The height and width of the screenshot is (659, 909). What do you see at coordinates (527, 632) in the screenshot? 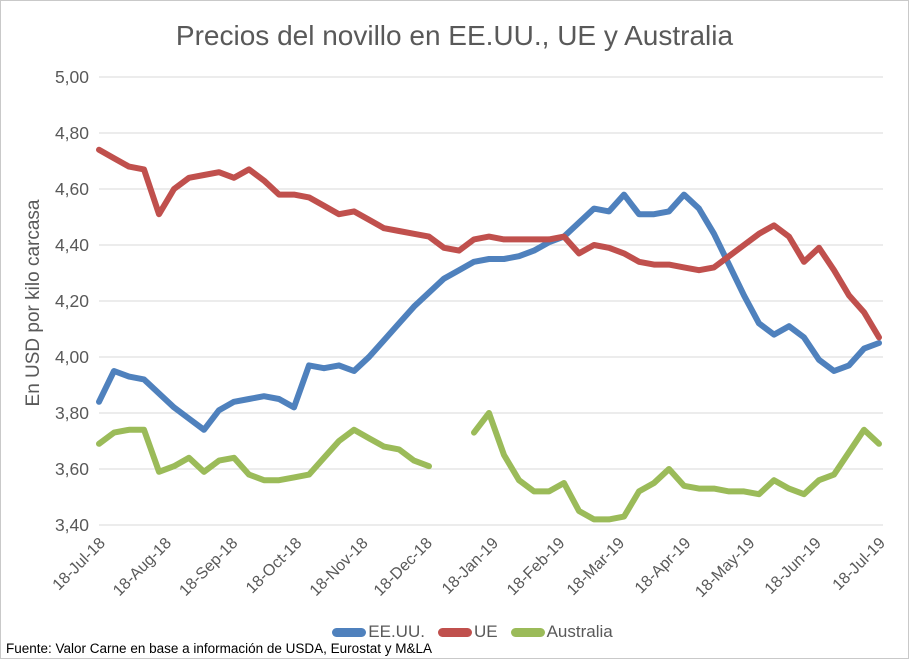
I see `australia-series-swatch-icon` at bounding box center [527, 632].